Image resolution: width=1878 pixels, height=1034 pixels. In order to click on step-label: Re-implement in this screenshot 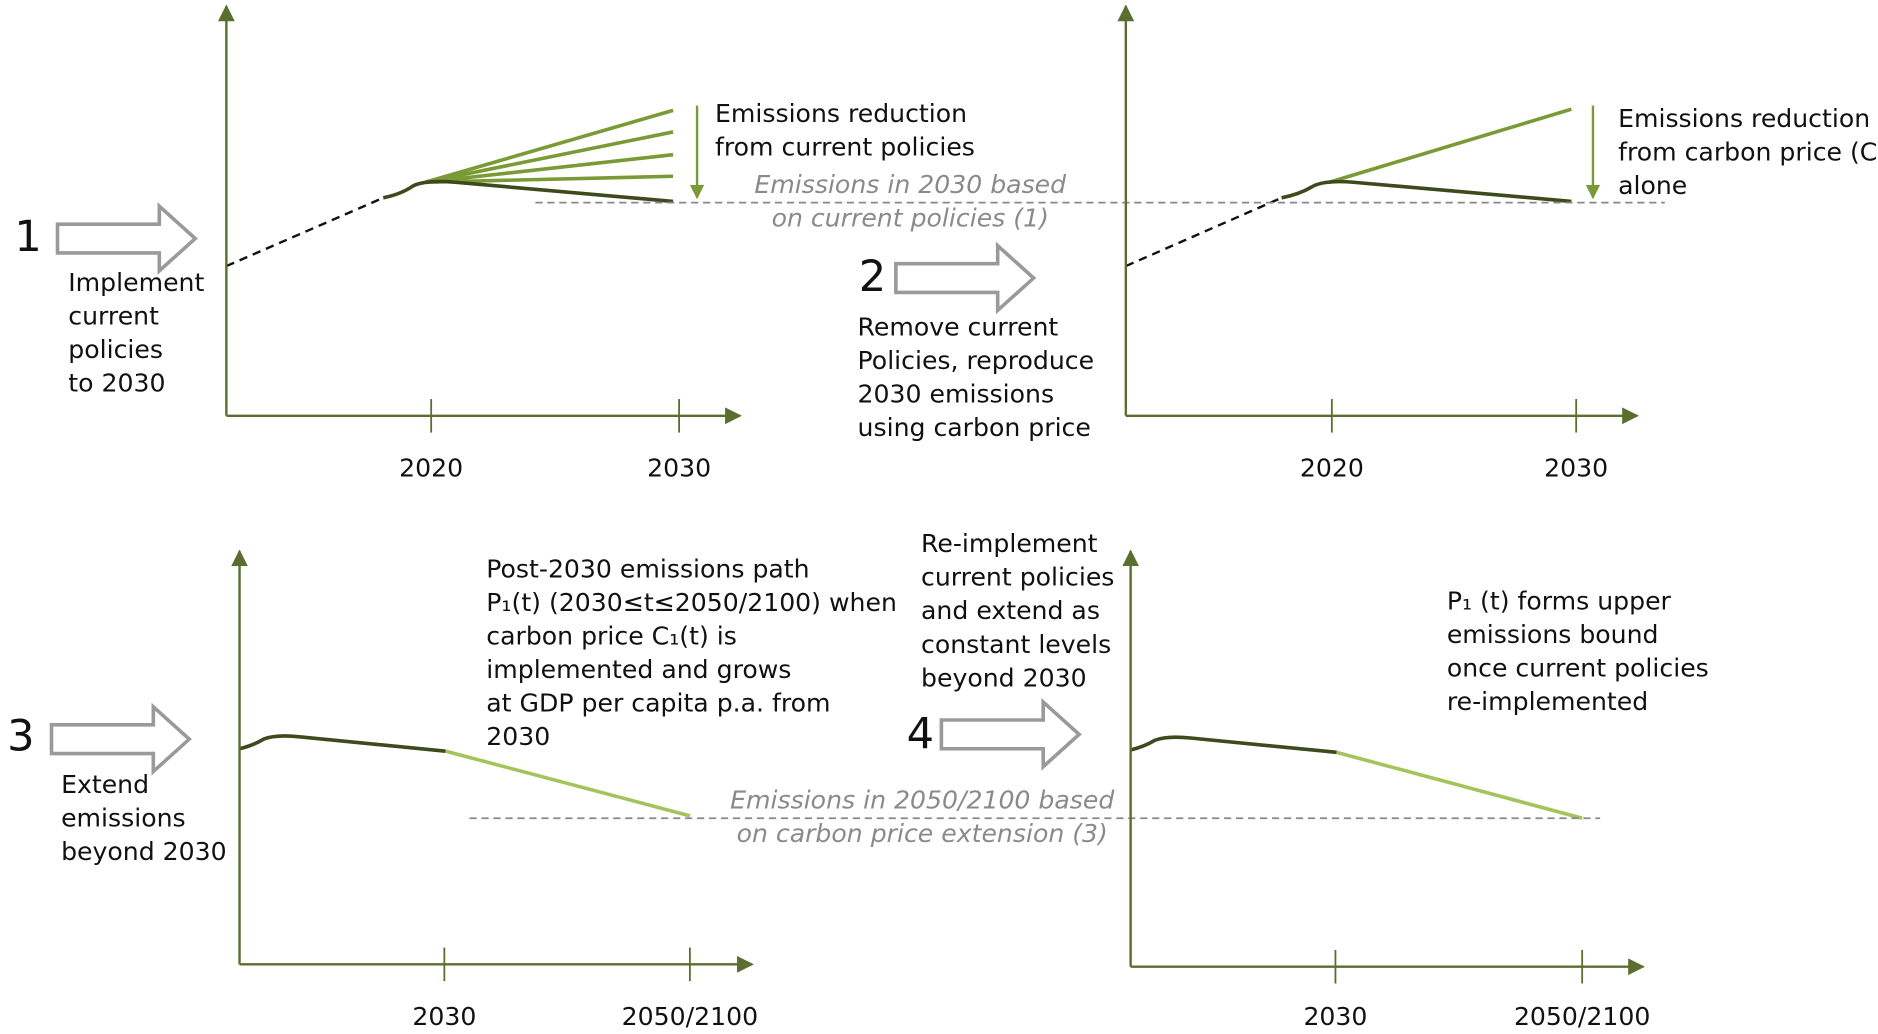, I will do `click(1009, 543)`.